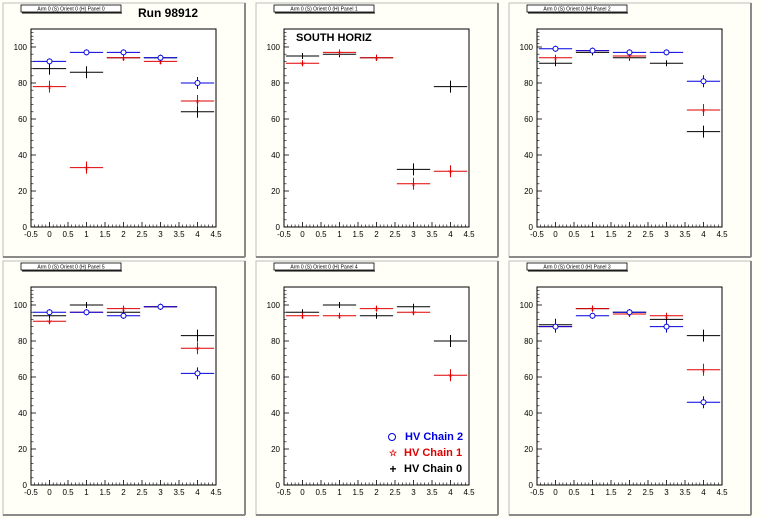 This screenshot has width=761, height=518. I want to click on chart-title: Arm 0 (S) Orient 0 (H) Panel 4, so click(324, 267).